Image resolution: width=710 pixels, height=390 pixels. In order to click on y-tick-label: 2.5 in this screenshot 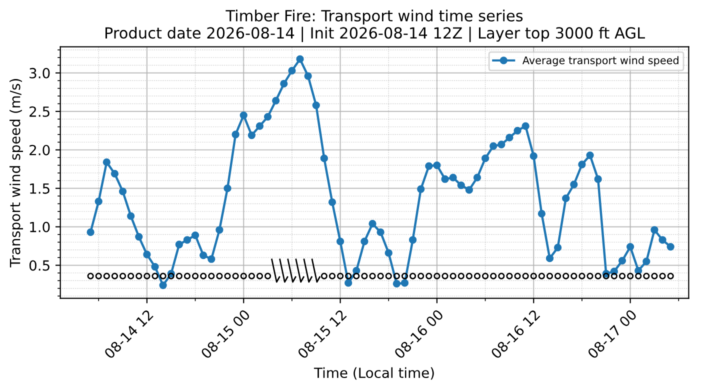, I will do `click(40, 111)`.